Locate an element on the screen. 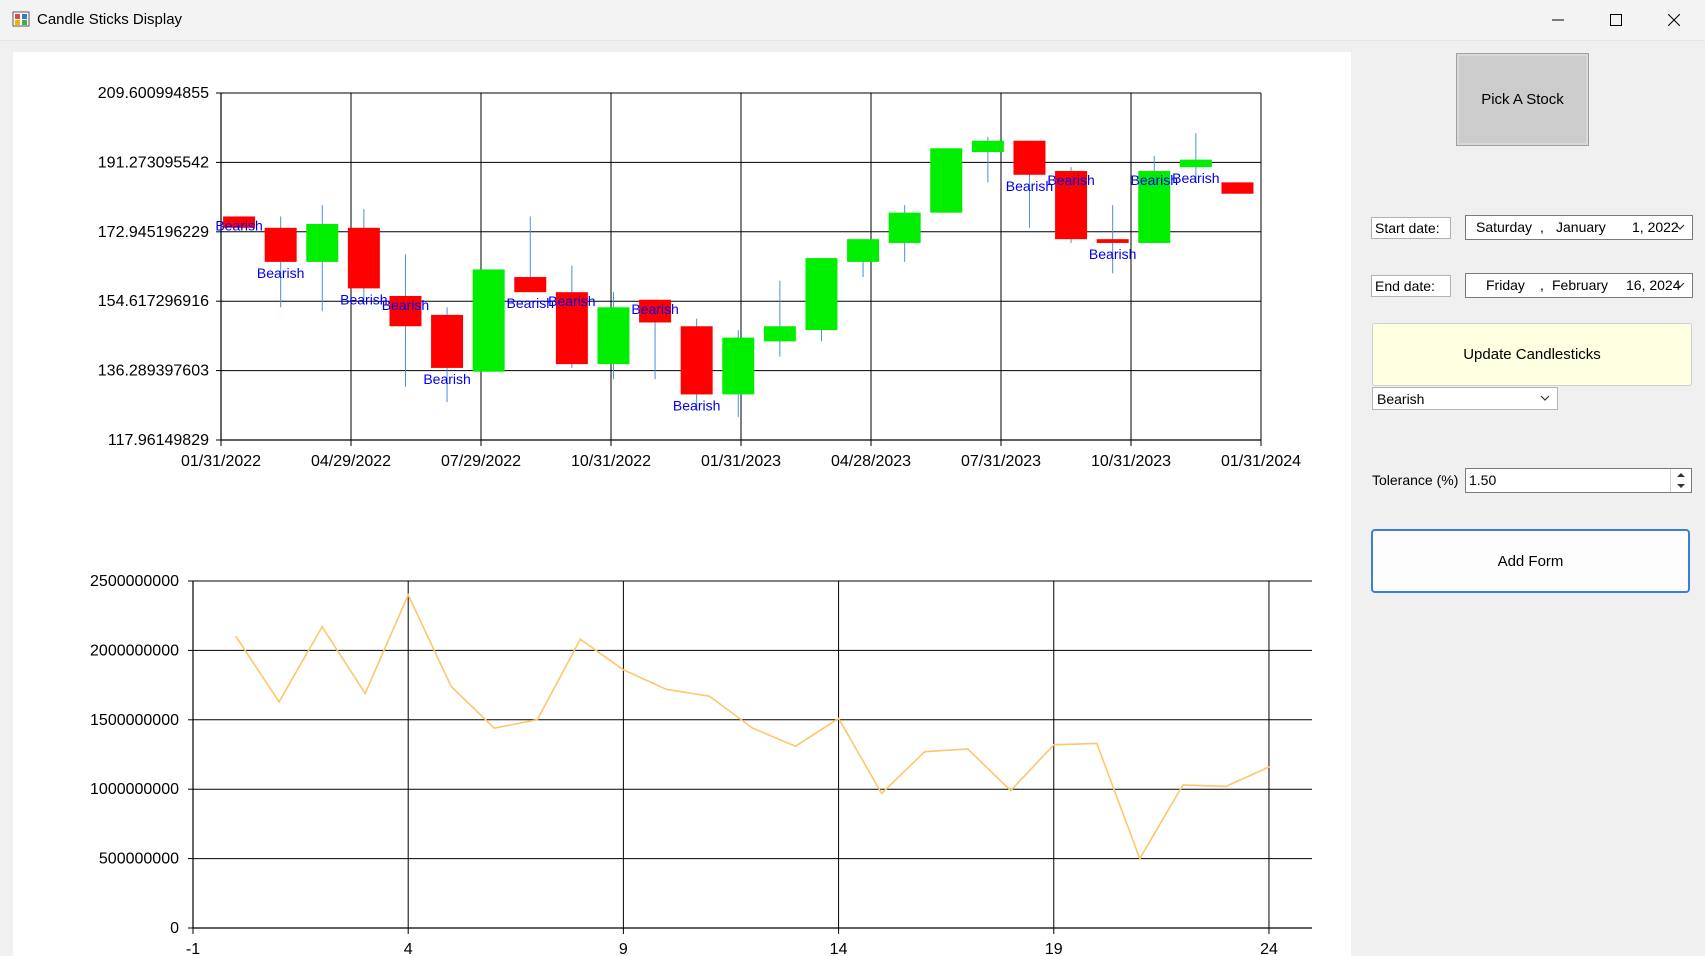 Image resolution: width=1705 pixels, height=956 pixels. start-month: January is located at coordinates (1581, 227).